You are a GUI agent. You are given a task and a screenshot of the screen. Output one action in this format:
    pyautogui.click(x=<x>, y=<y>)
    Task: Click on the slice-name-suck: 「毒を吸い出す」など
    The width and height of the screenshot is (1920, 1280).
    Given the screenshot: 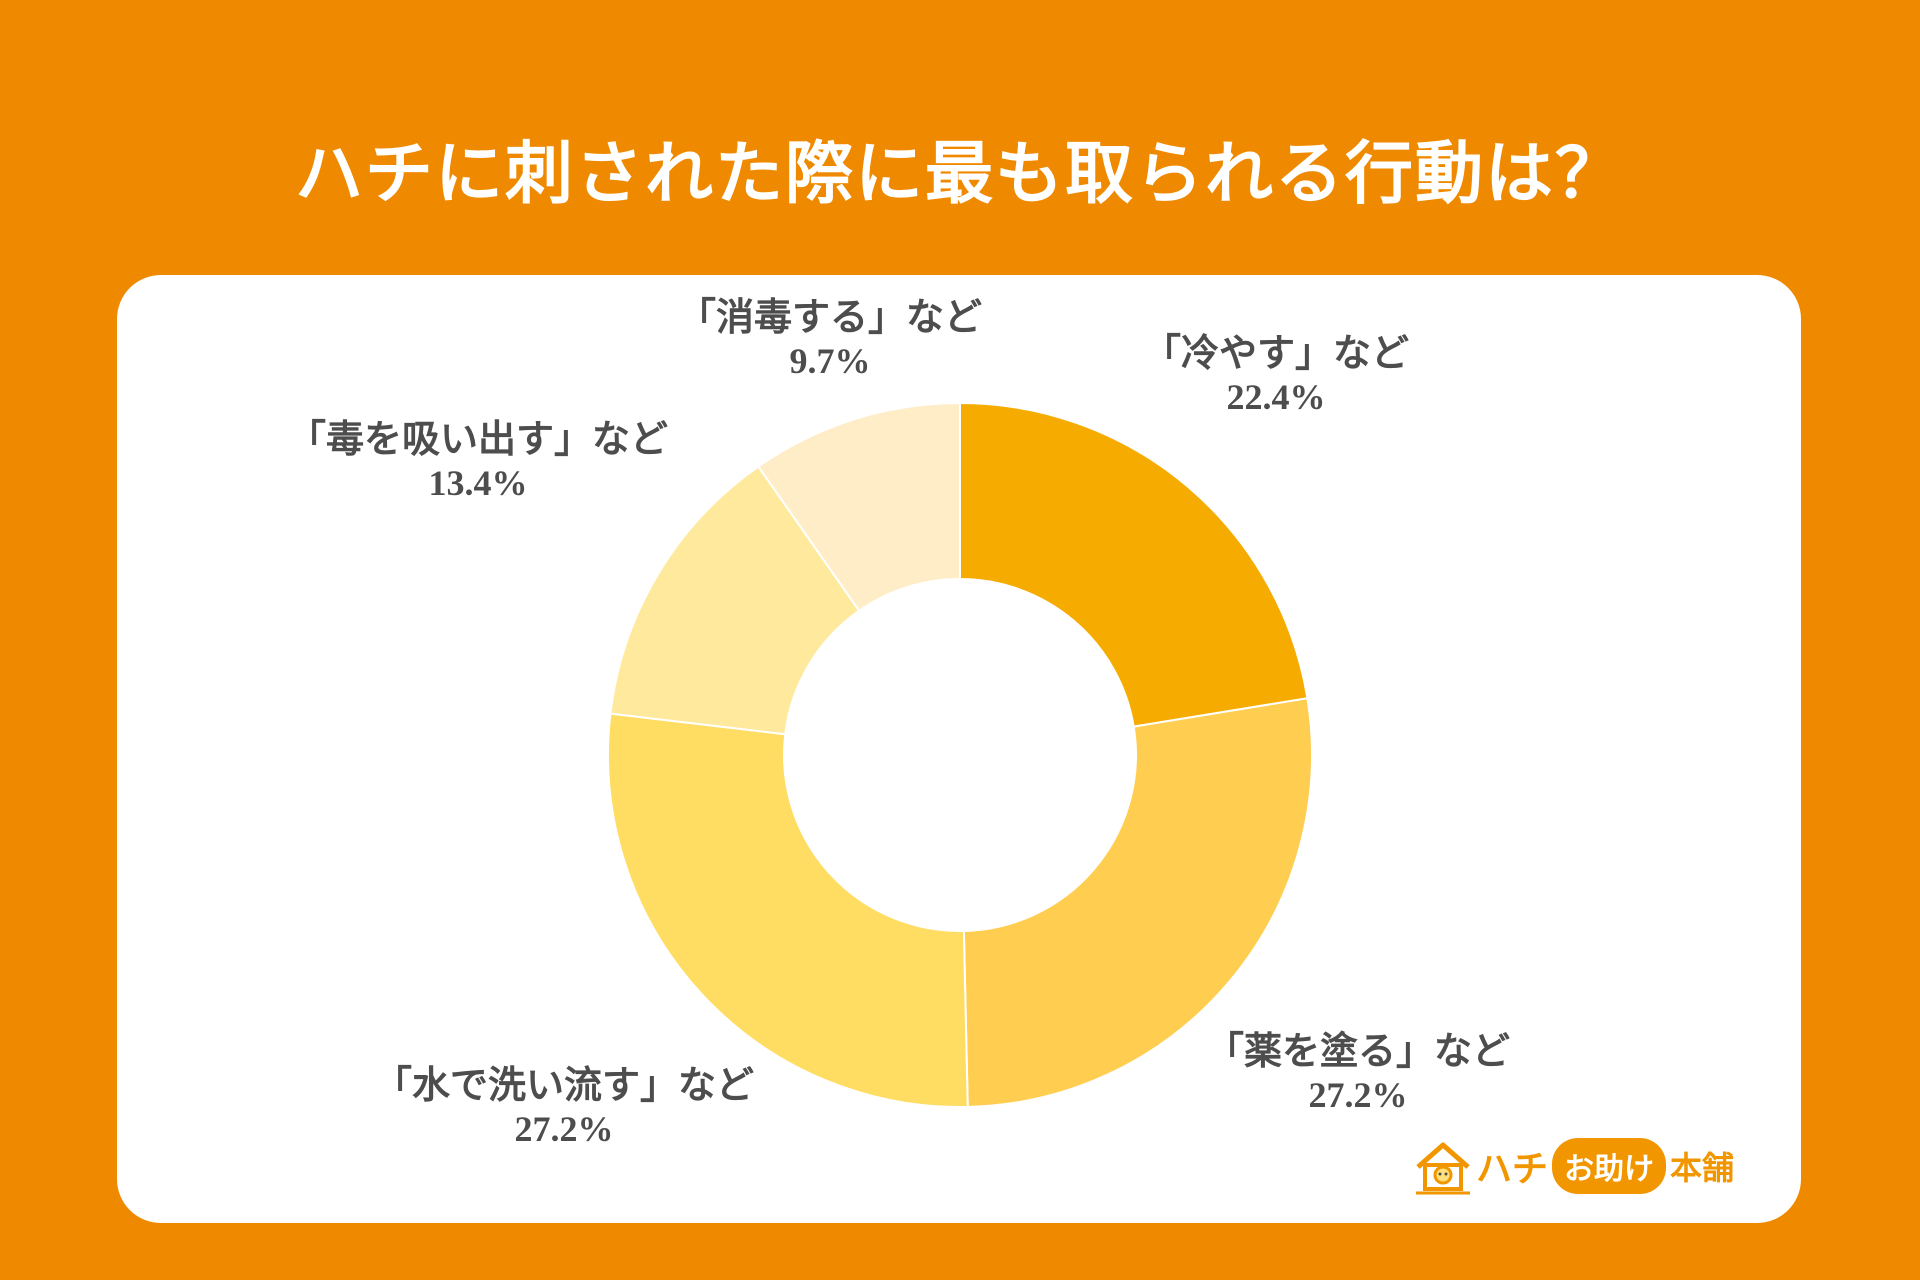 What is the action you would take?
    pyautogui.click(x=477, y=439)
    